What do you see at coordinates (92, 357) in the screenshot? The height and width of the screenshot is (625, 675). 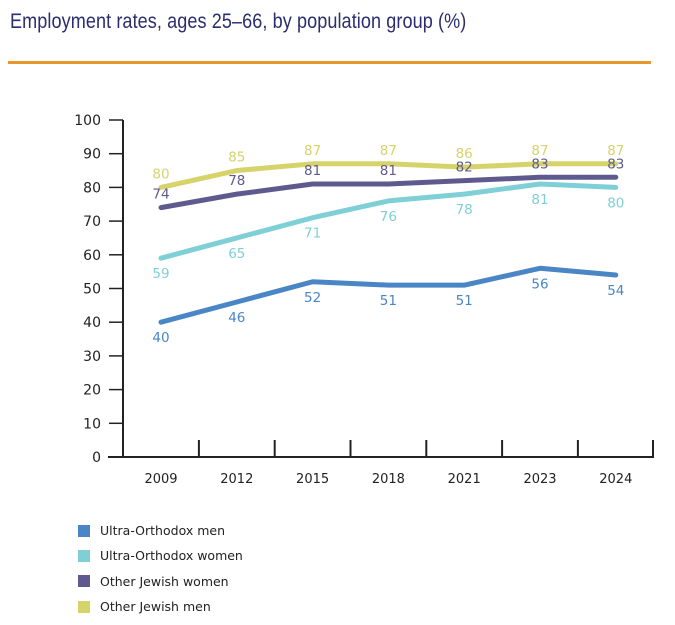 I see `y-tick-label: 30` at bounding box center [92, 357].